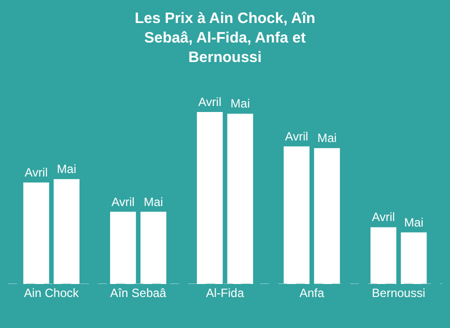 The height and width of the screenshot is (328, 450). Describe the element at coordinates (36, 173) in the screenshot. I see `series-label: Avril` at that location.